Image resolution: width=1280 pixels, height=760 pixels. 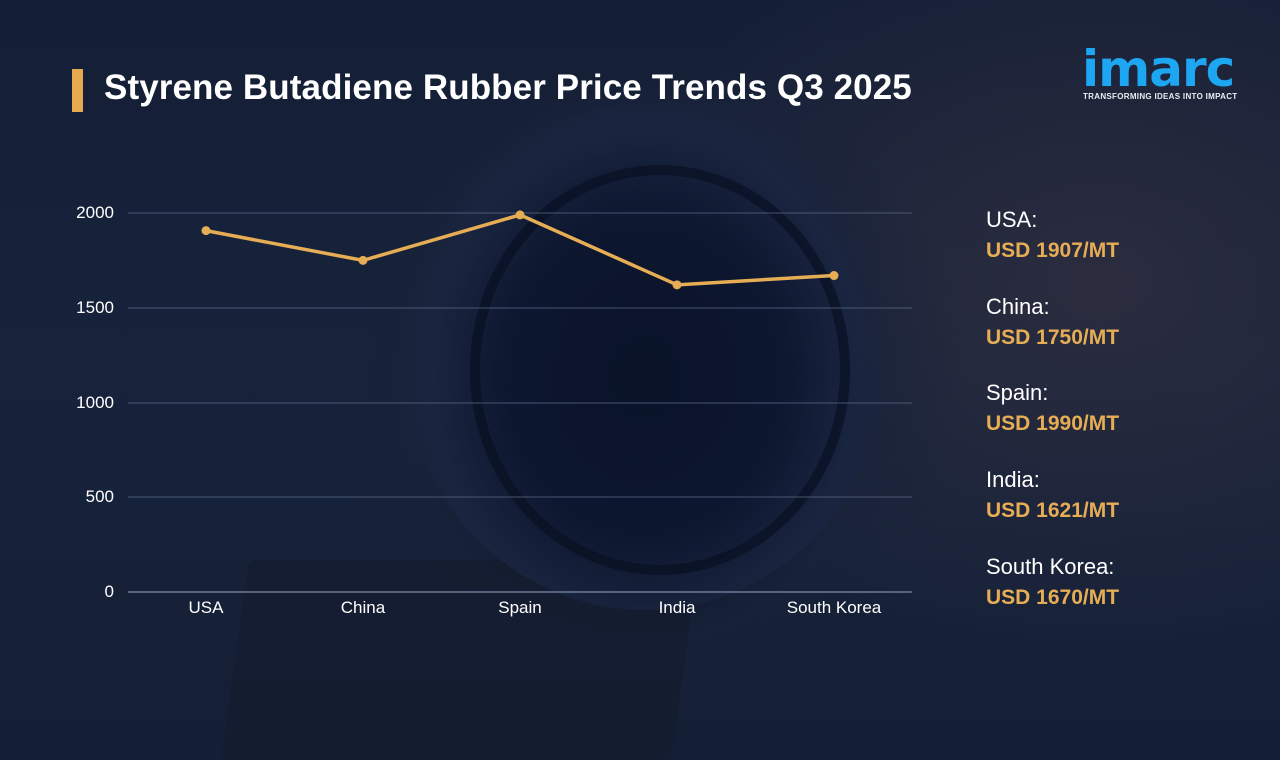 I want to click on legend-country: South Korea:, so click(x=1050, y=566).